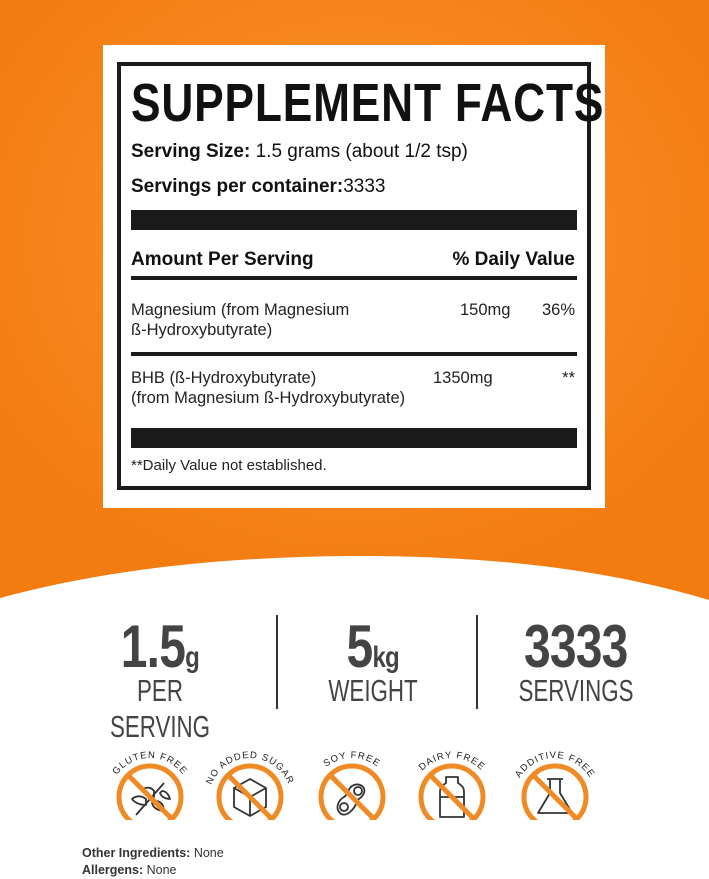  I want to click on nutrient-amount: 1350mg, so click(463, 378).